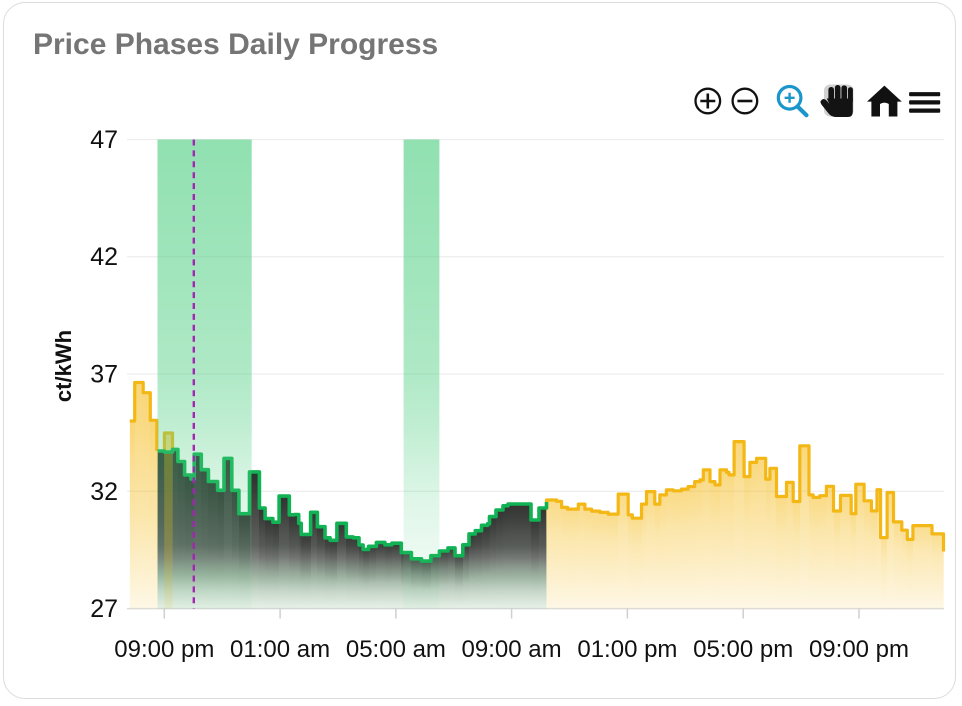  Describe the element at coordinates (104, 492) in the screenshot. I see `svg-text: 32` at that location.